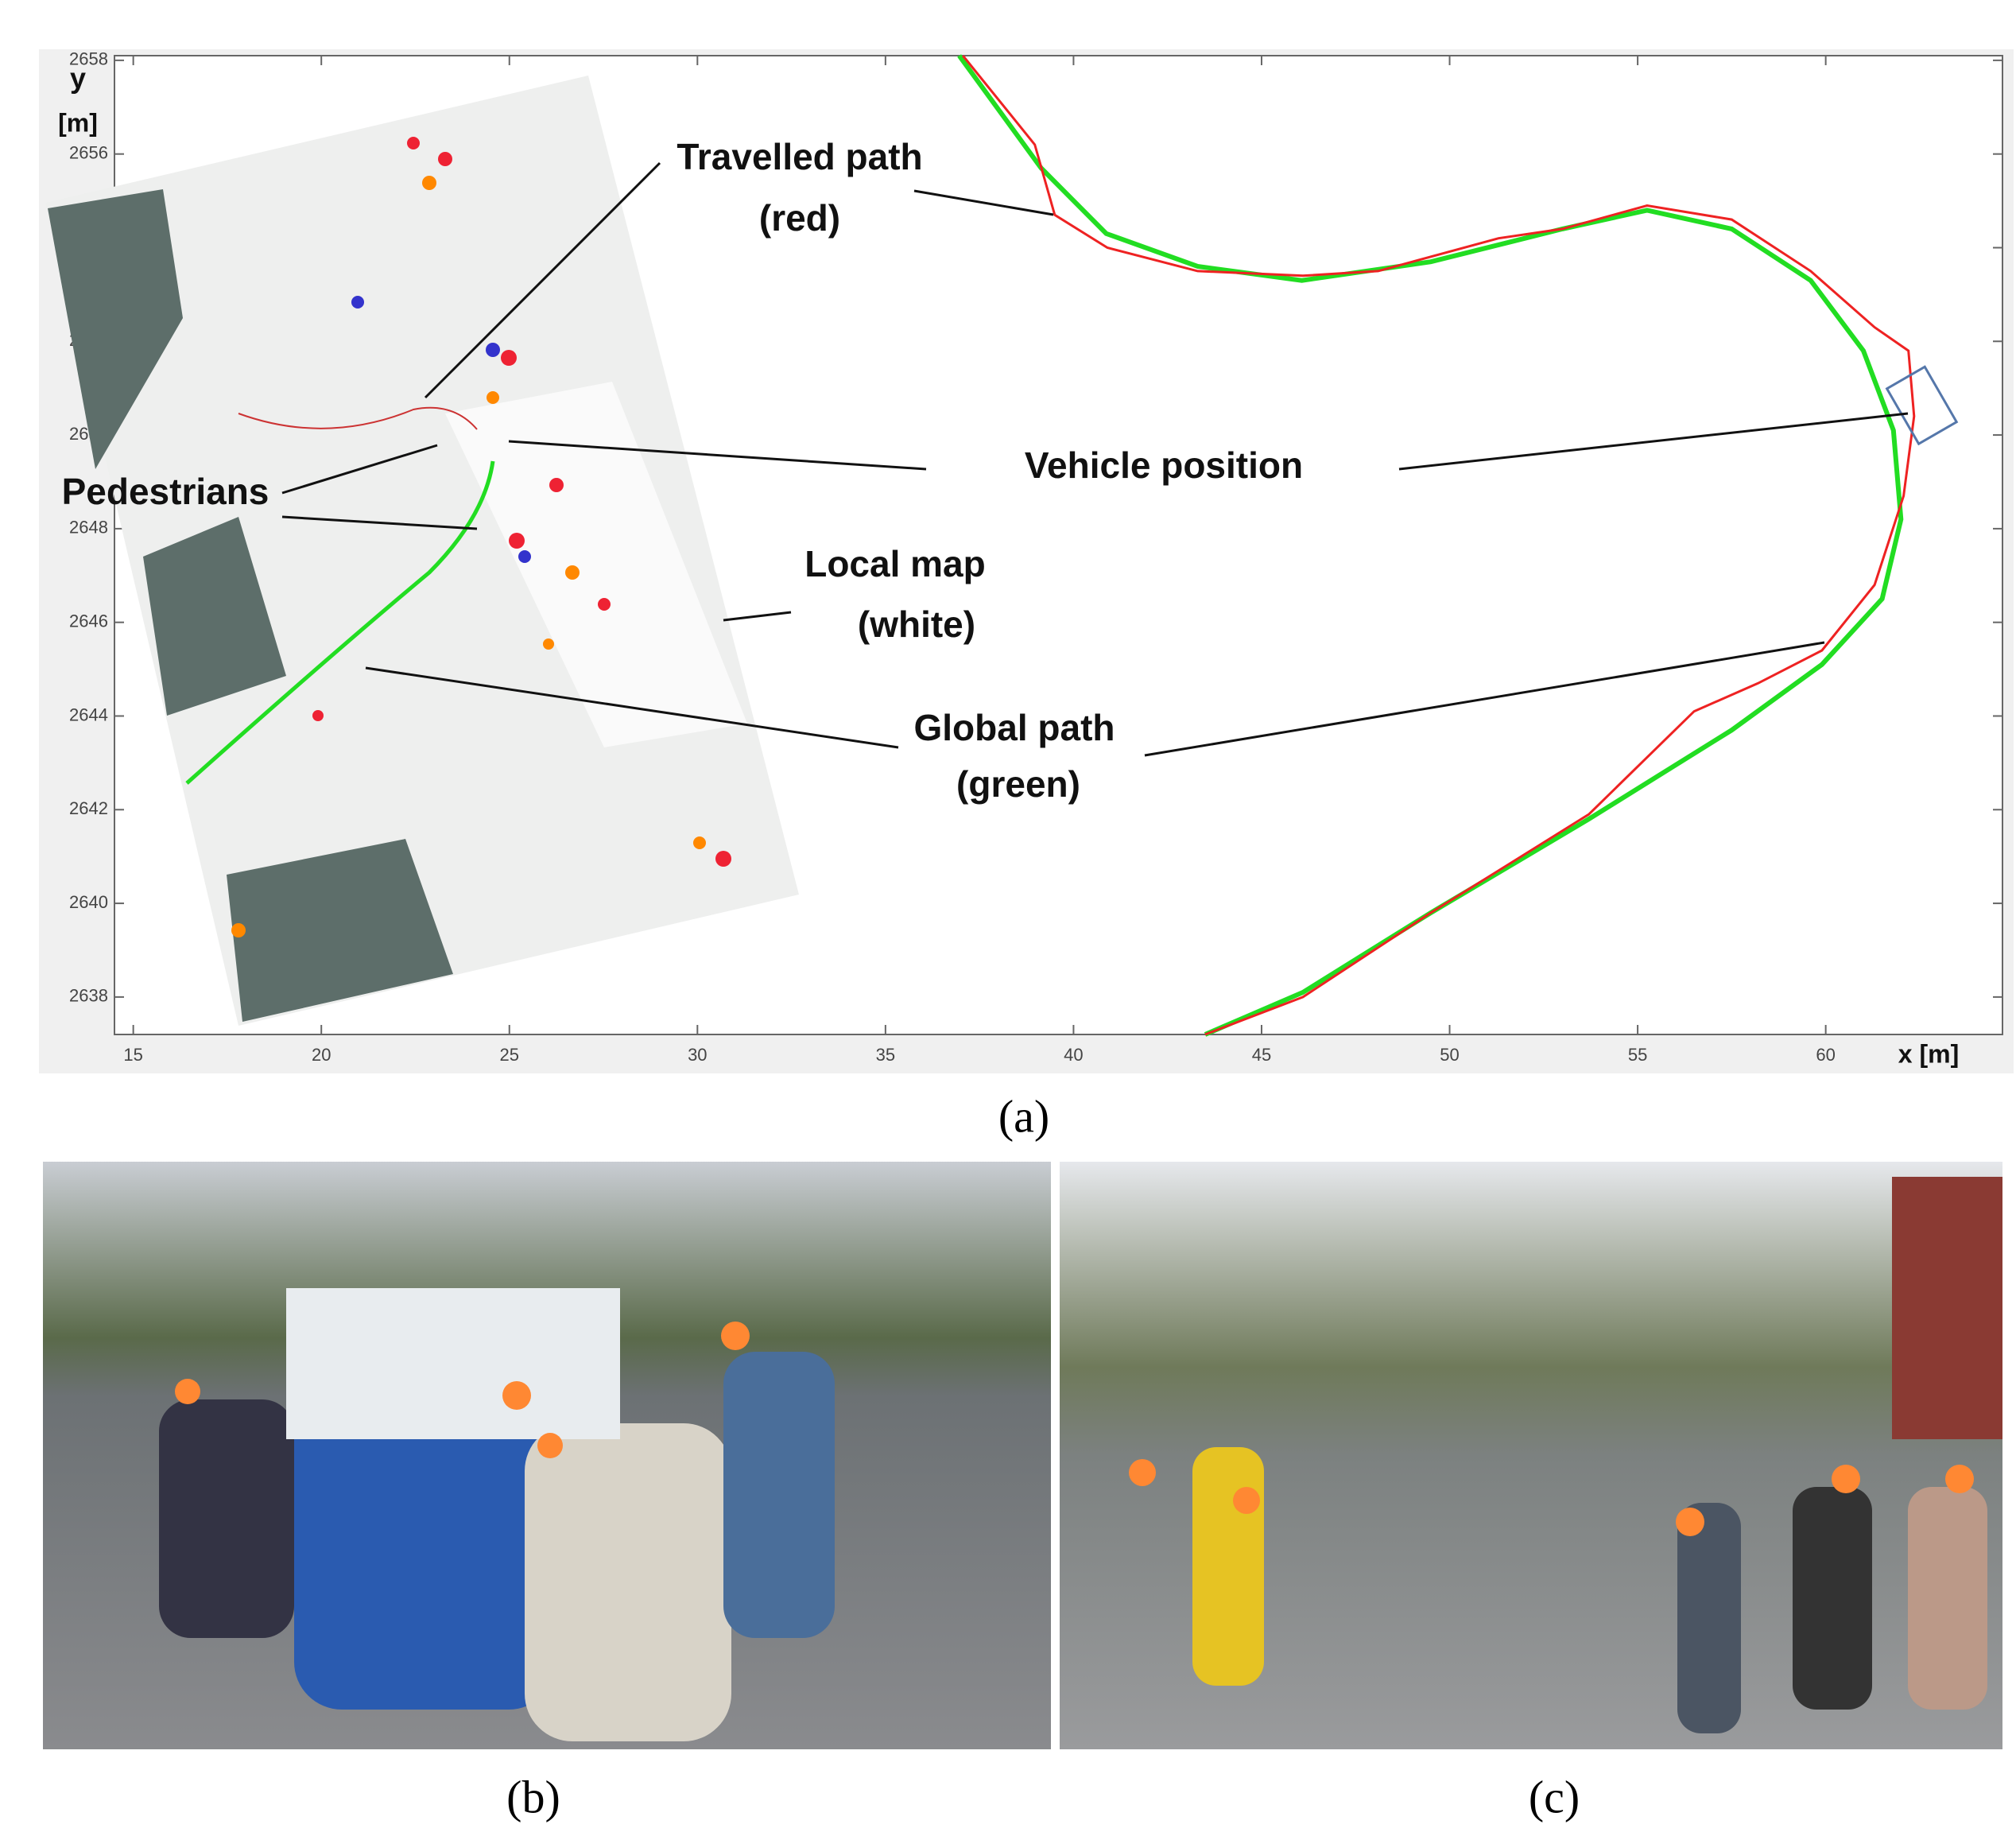 This screenshot has height=1832, width=2016. I want to click on annotation: Local map, so click(895, 563).